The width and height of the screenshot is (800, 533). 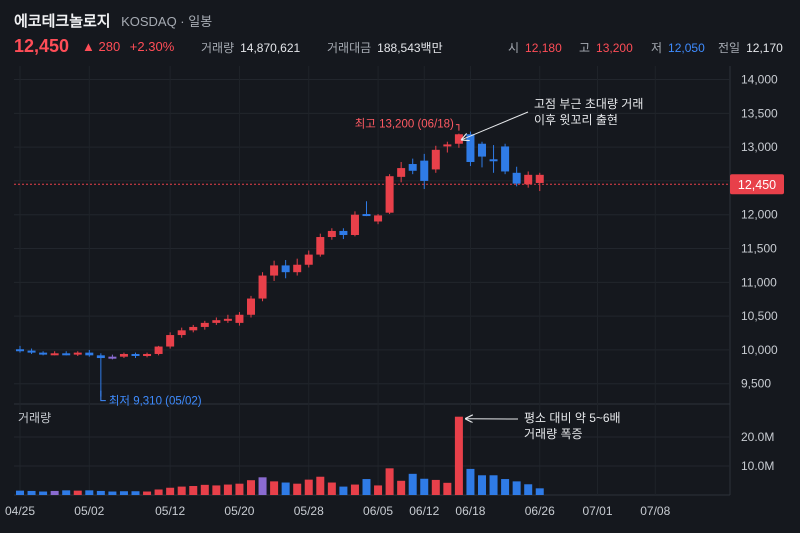 I want to click on high-label: 고, so click(x=585, y=48).